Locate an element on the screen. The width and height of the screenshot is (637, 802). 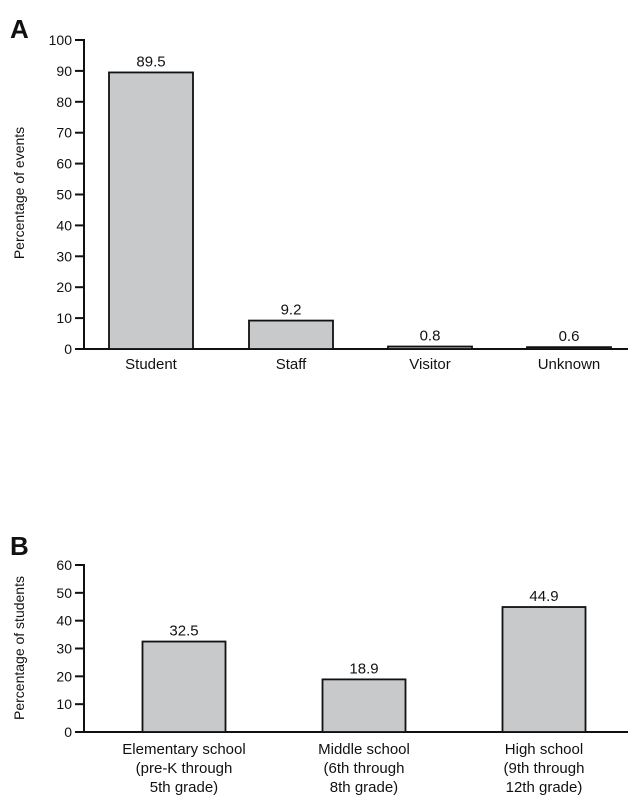
y-tick-label: 80 is located at coordinates (64, 102).